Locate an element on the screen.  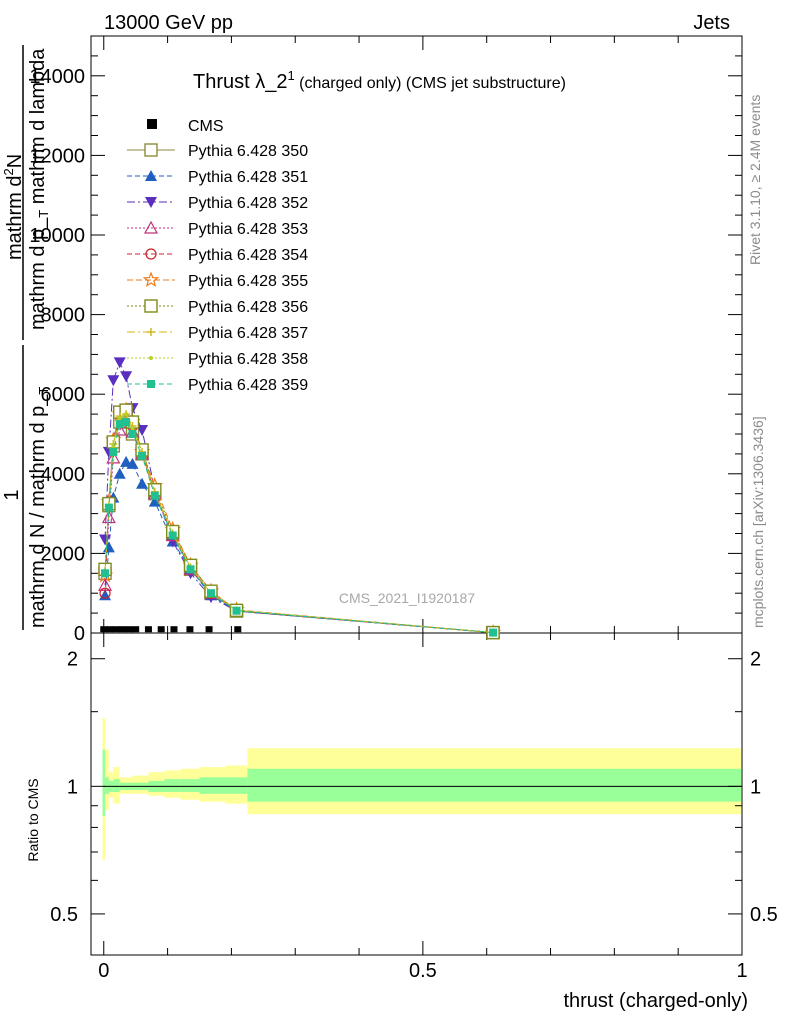
rivet-version-label: Rivet 3.1.10, ≥ 2.4M events is located at coordinates (755, 180).